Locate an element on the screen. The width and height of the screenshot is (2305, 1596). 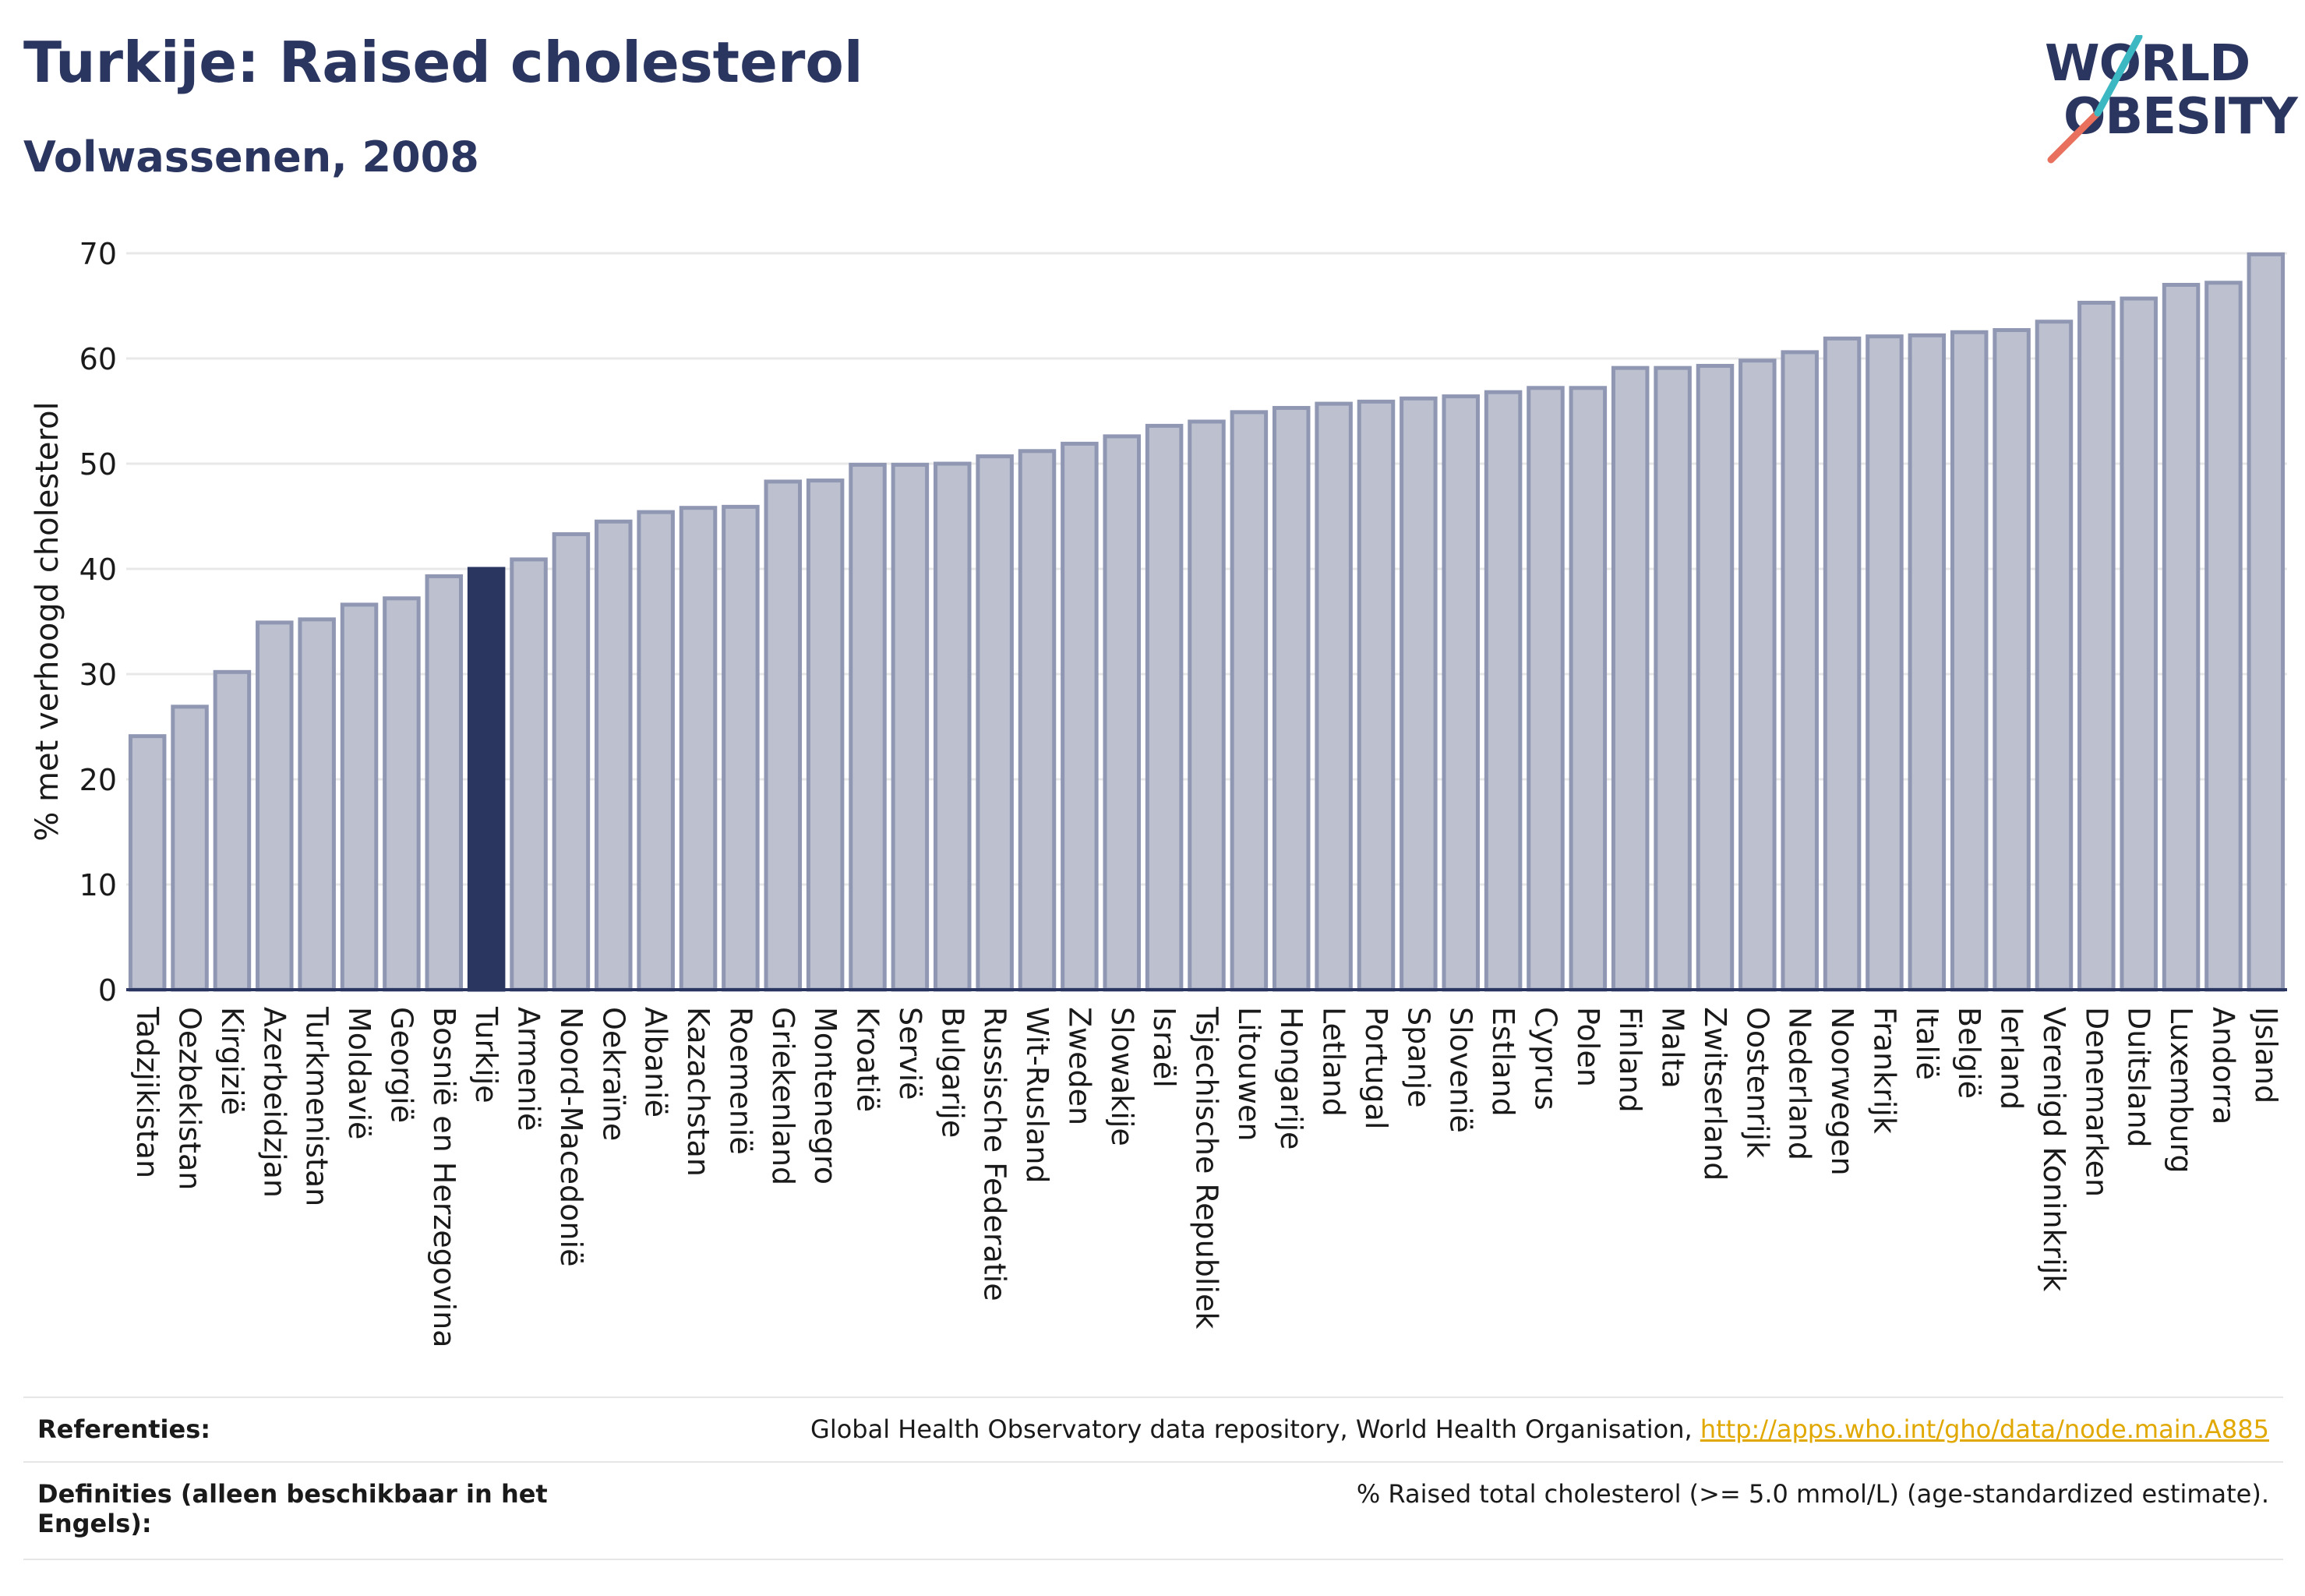
bar-oezbekistan is located at coordinates (190, 848).